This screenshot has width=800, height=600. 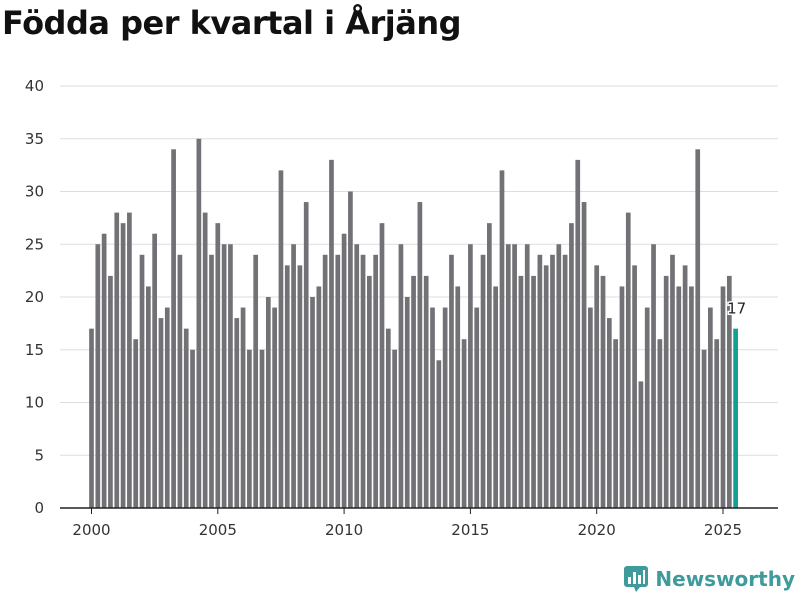 What do you see at coordinates (34, 403) in the screenshot?
I see `y-tick-label: 10` at bounding box center [34, 403].